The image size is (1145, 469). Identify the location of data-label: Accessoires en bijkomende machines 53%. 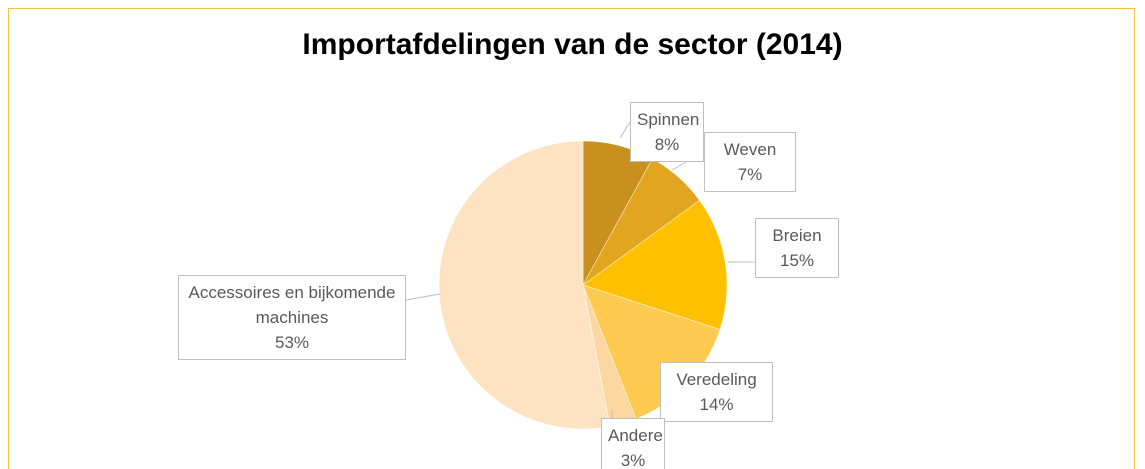
(292, 317).